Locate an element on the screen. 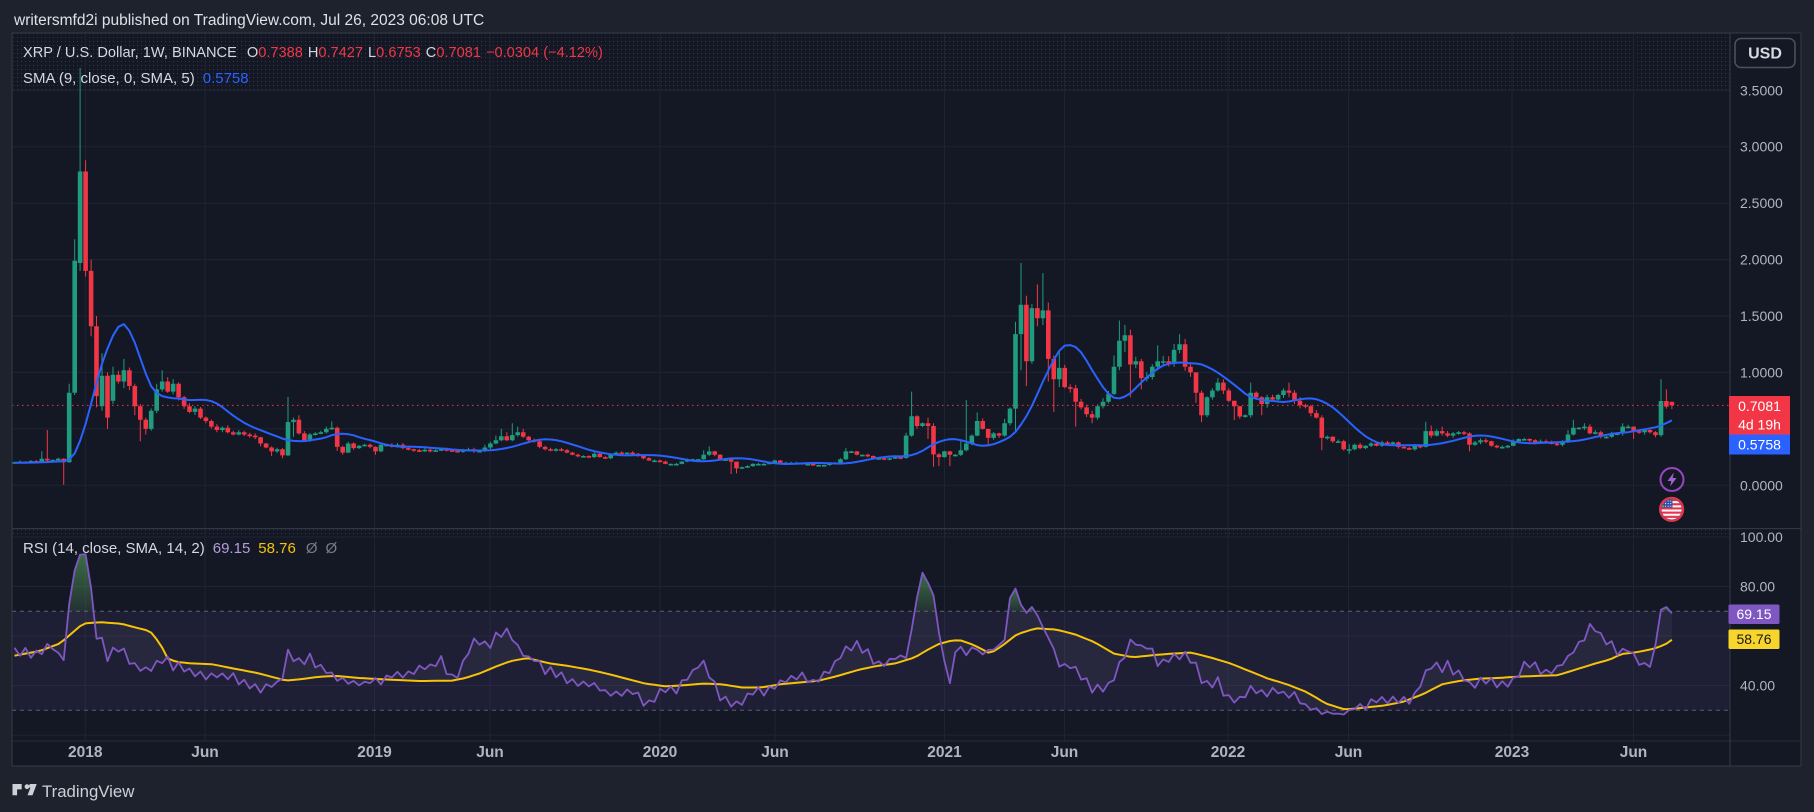 This screenshot has height=812, width=1814. svg-text: TradingView is located at coordinates (88, 791).